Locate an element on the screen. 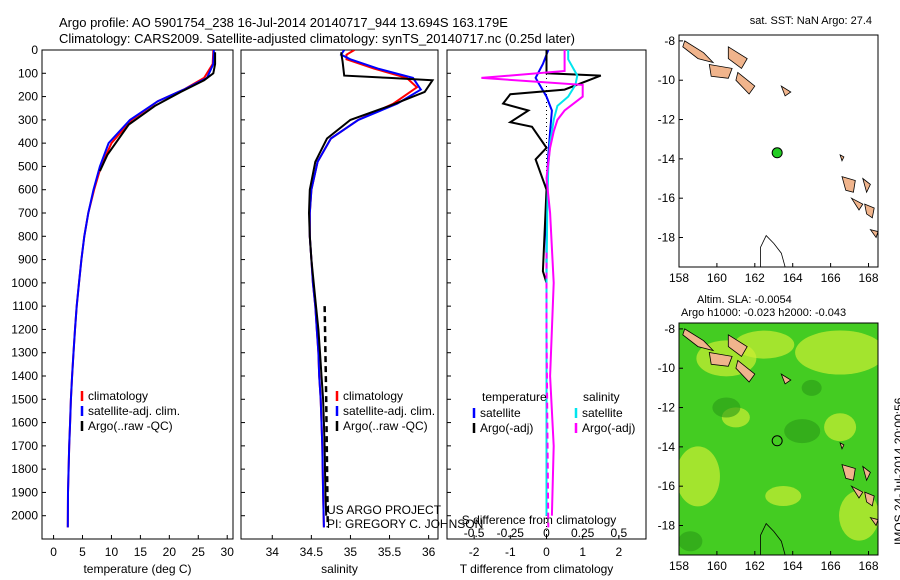  y-tick-label: 100 is located at coordinates (28, 73).